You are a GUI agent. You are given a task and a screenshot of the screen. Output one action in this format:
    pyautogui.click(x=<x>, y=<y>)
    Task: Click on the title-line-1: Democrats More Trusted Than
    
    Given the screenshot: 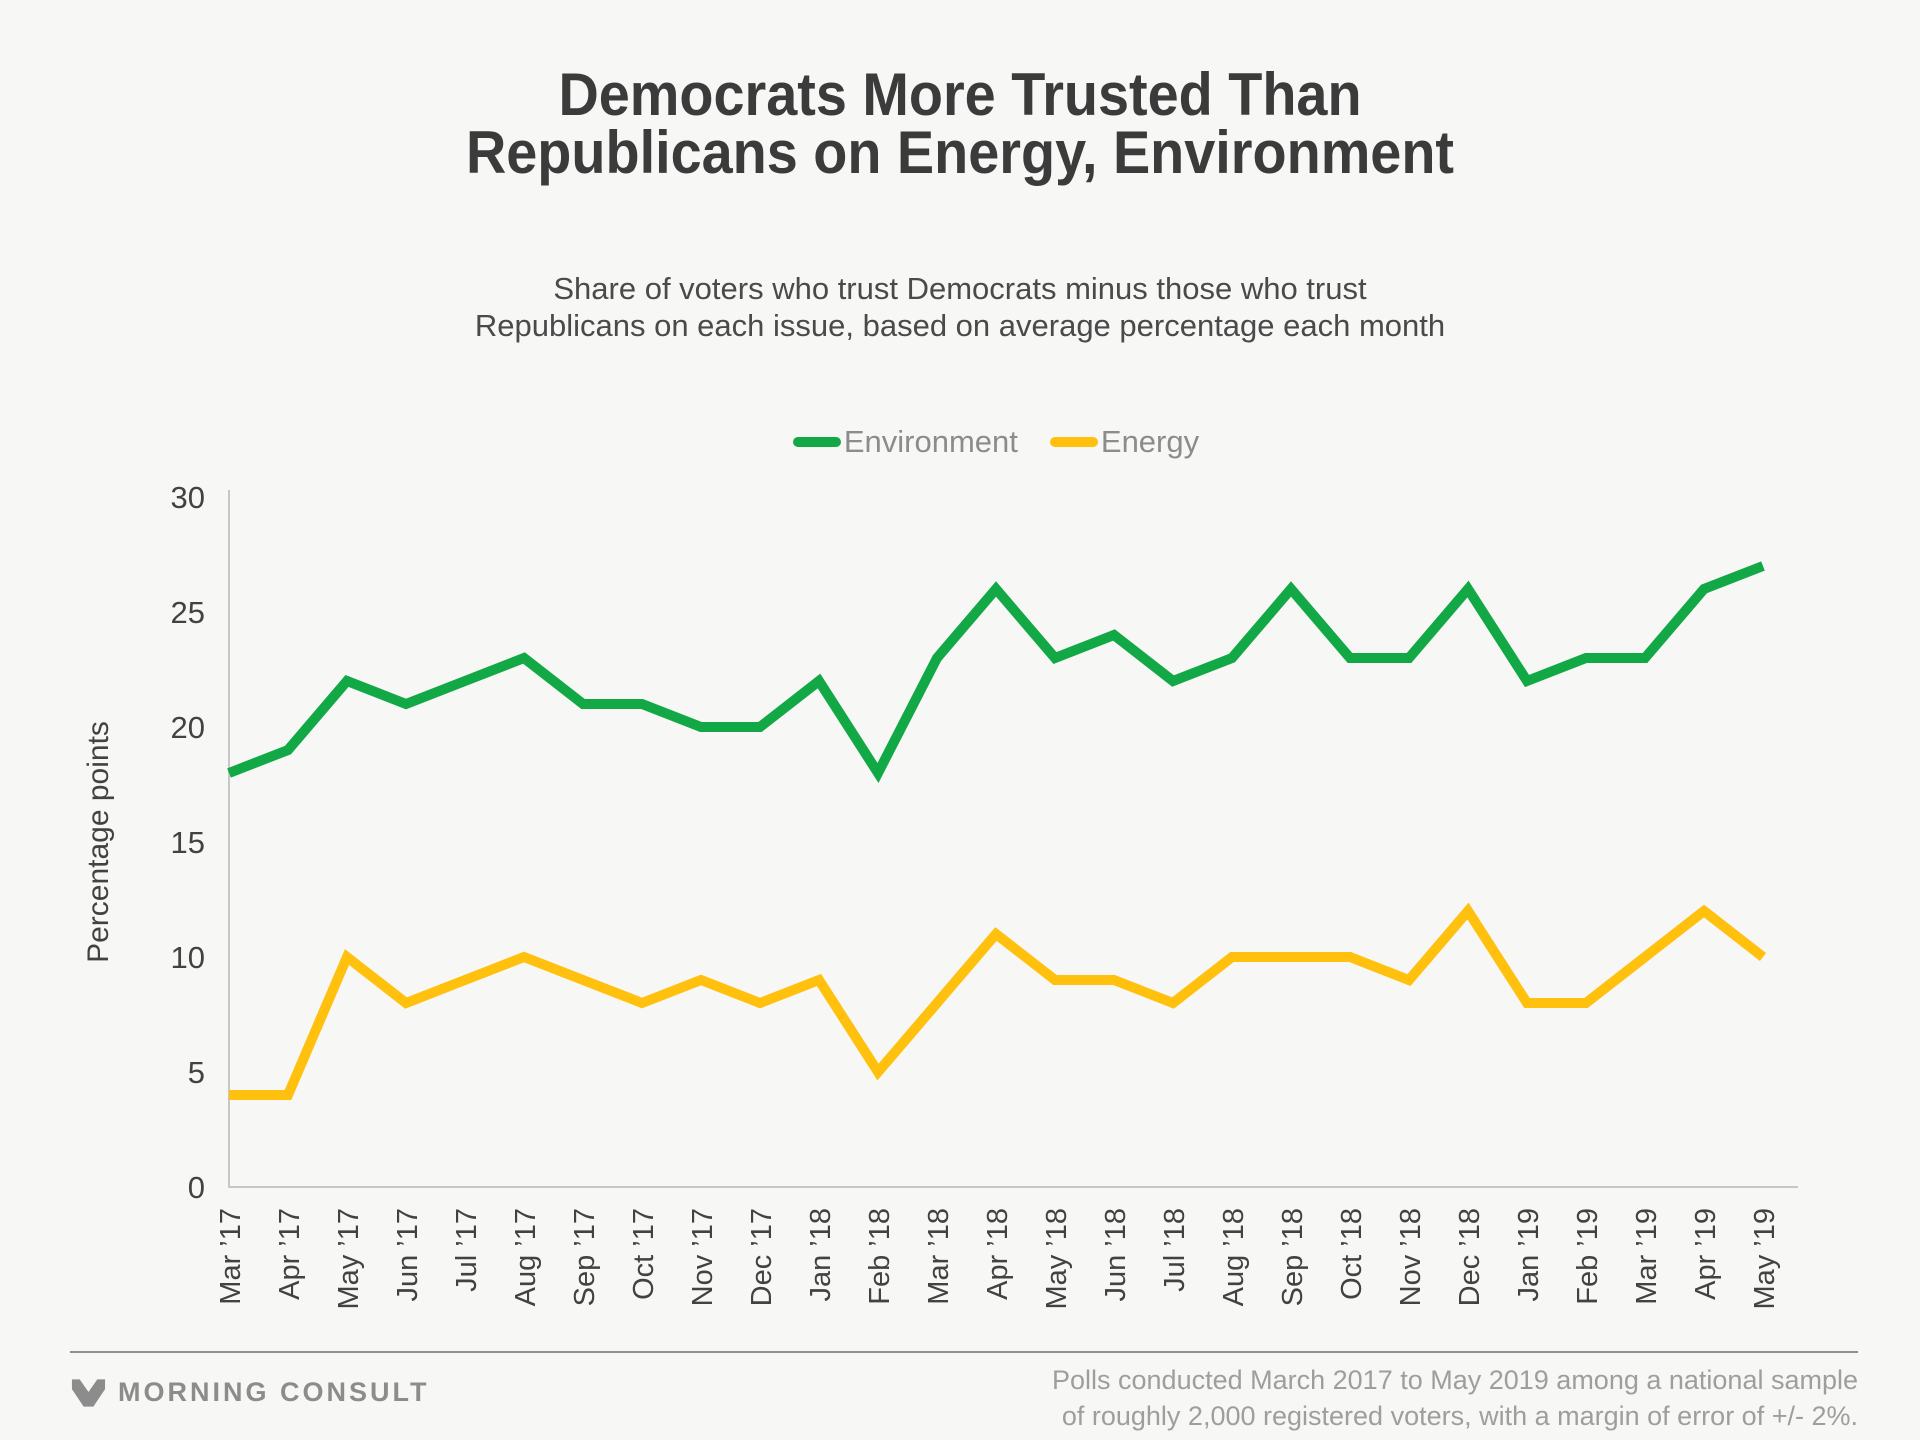 What is the action you would take?
    pyautogui.click(x=960, y=94)
    